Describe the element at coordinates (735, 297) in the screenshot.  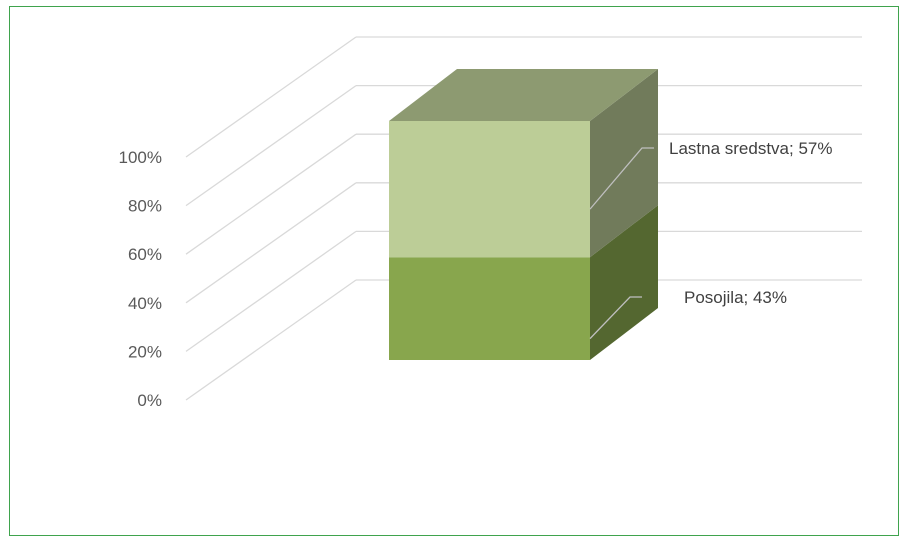
I see `data-label: Posojila; 43%` at that location.